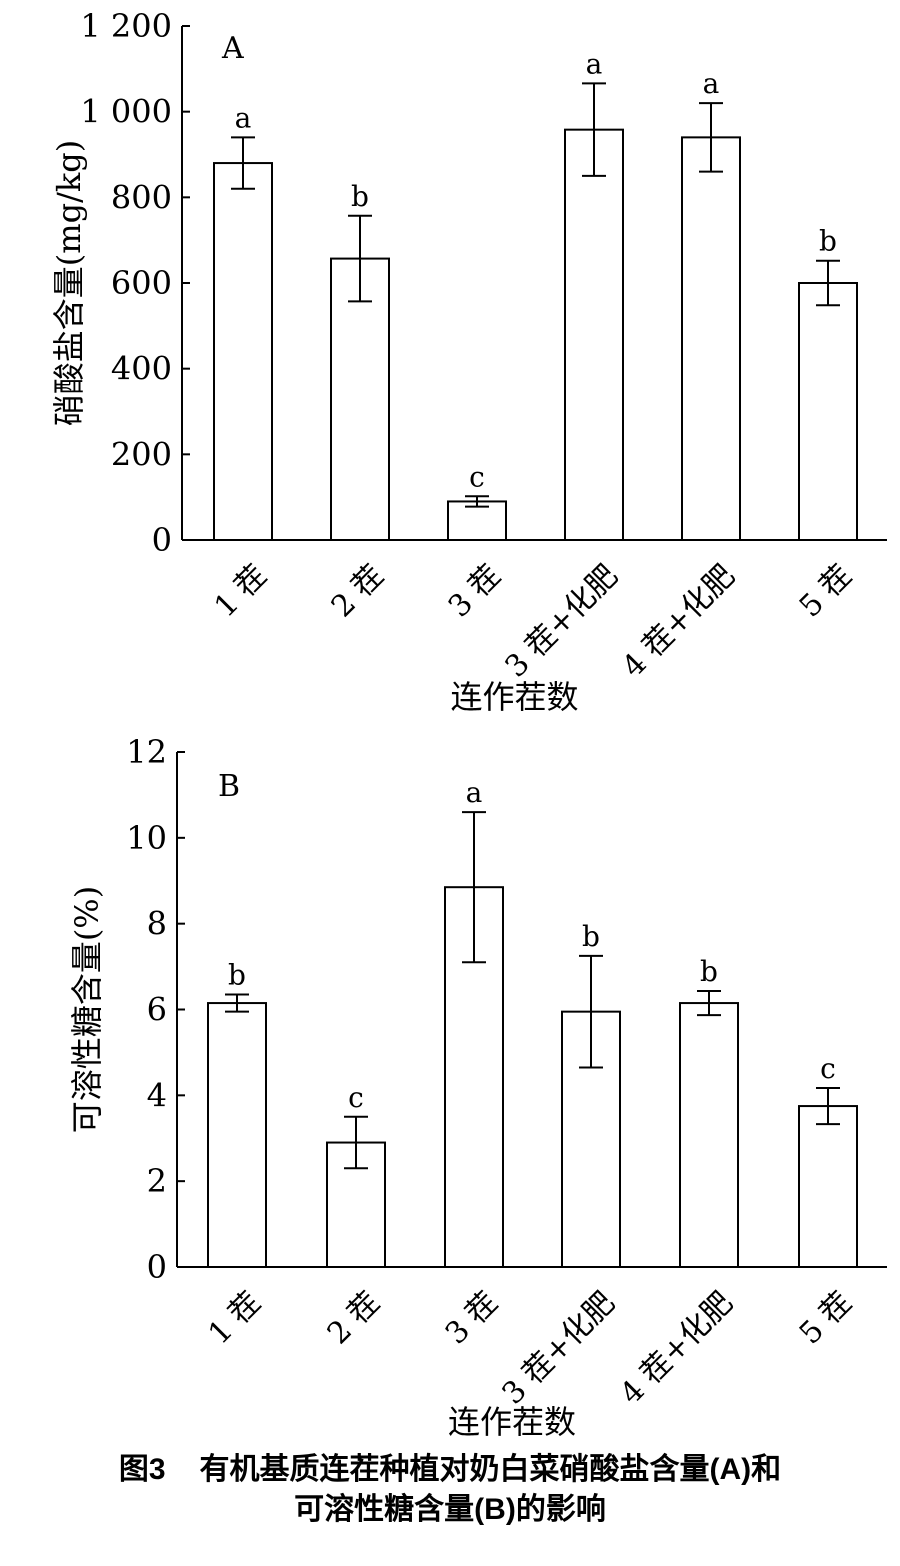 The image size is (900, 1566). I want to click on chart-a-x-tick-label: 2 茬, so click(358, 591).